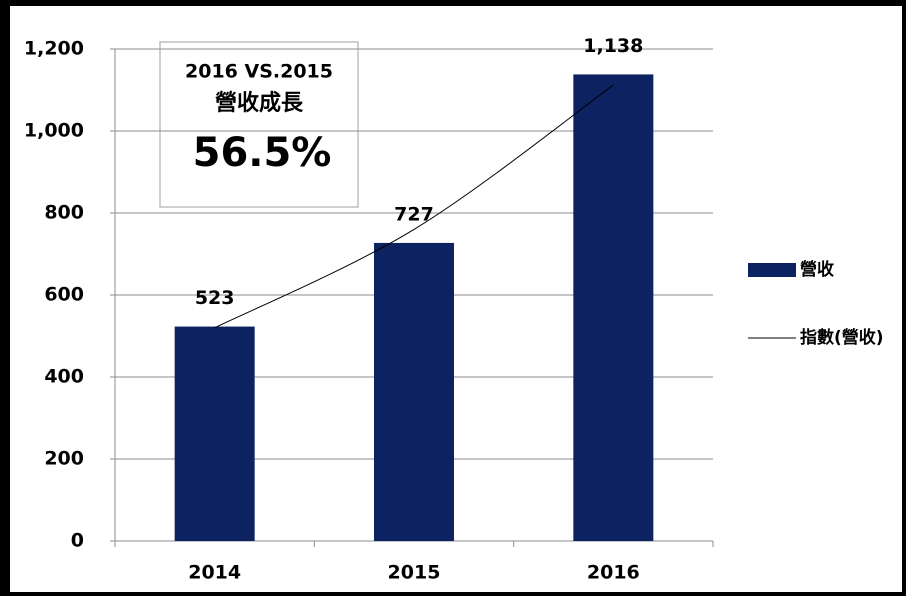 The height and width of the screenshot is (596, 906). What do you see at coordinates (77, 541) in the screenshot?
I see `y-tick-label: 0` at bounding box center [77, 541].